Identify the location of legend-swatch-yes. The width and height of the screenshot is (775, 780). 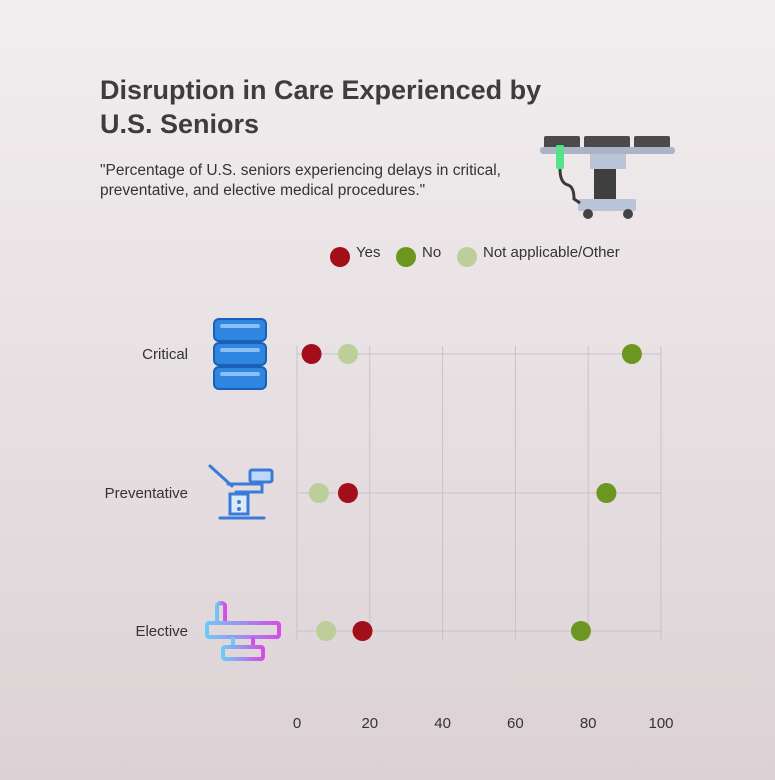
(340, 257).